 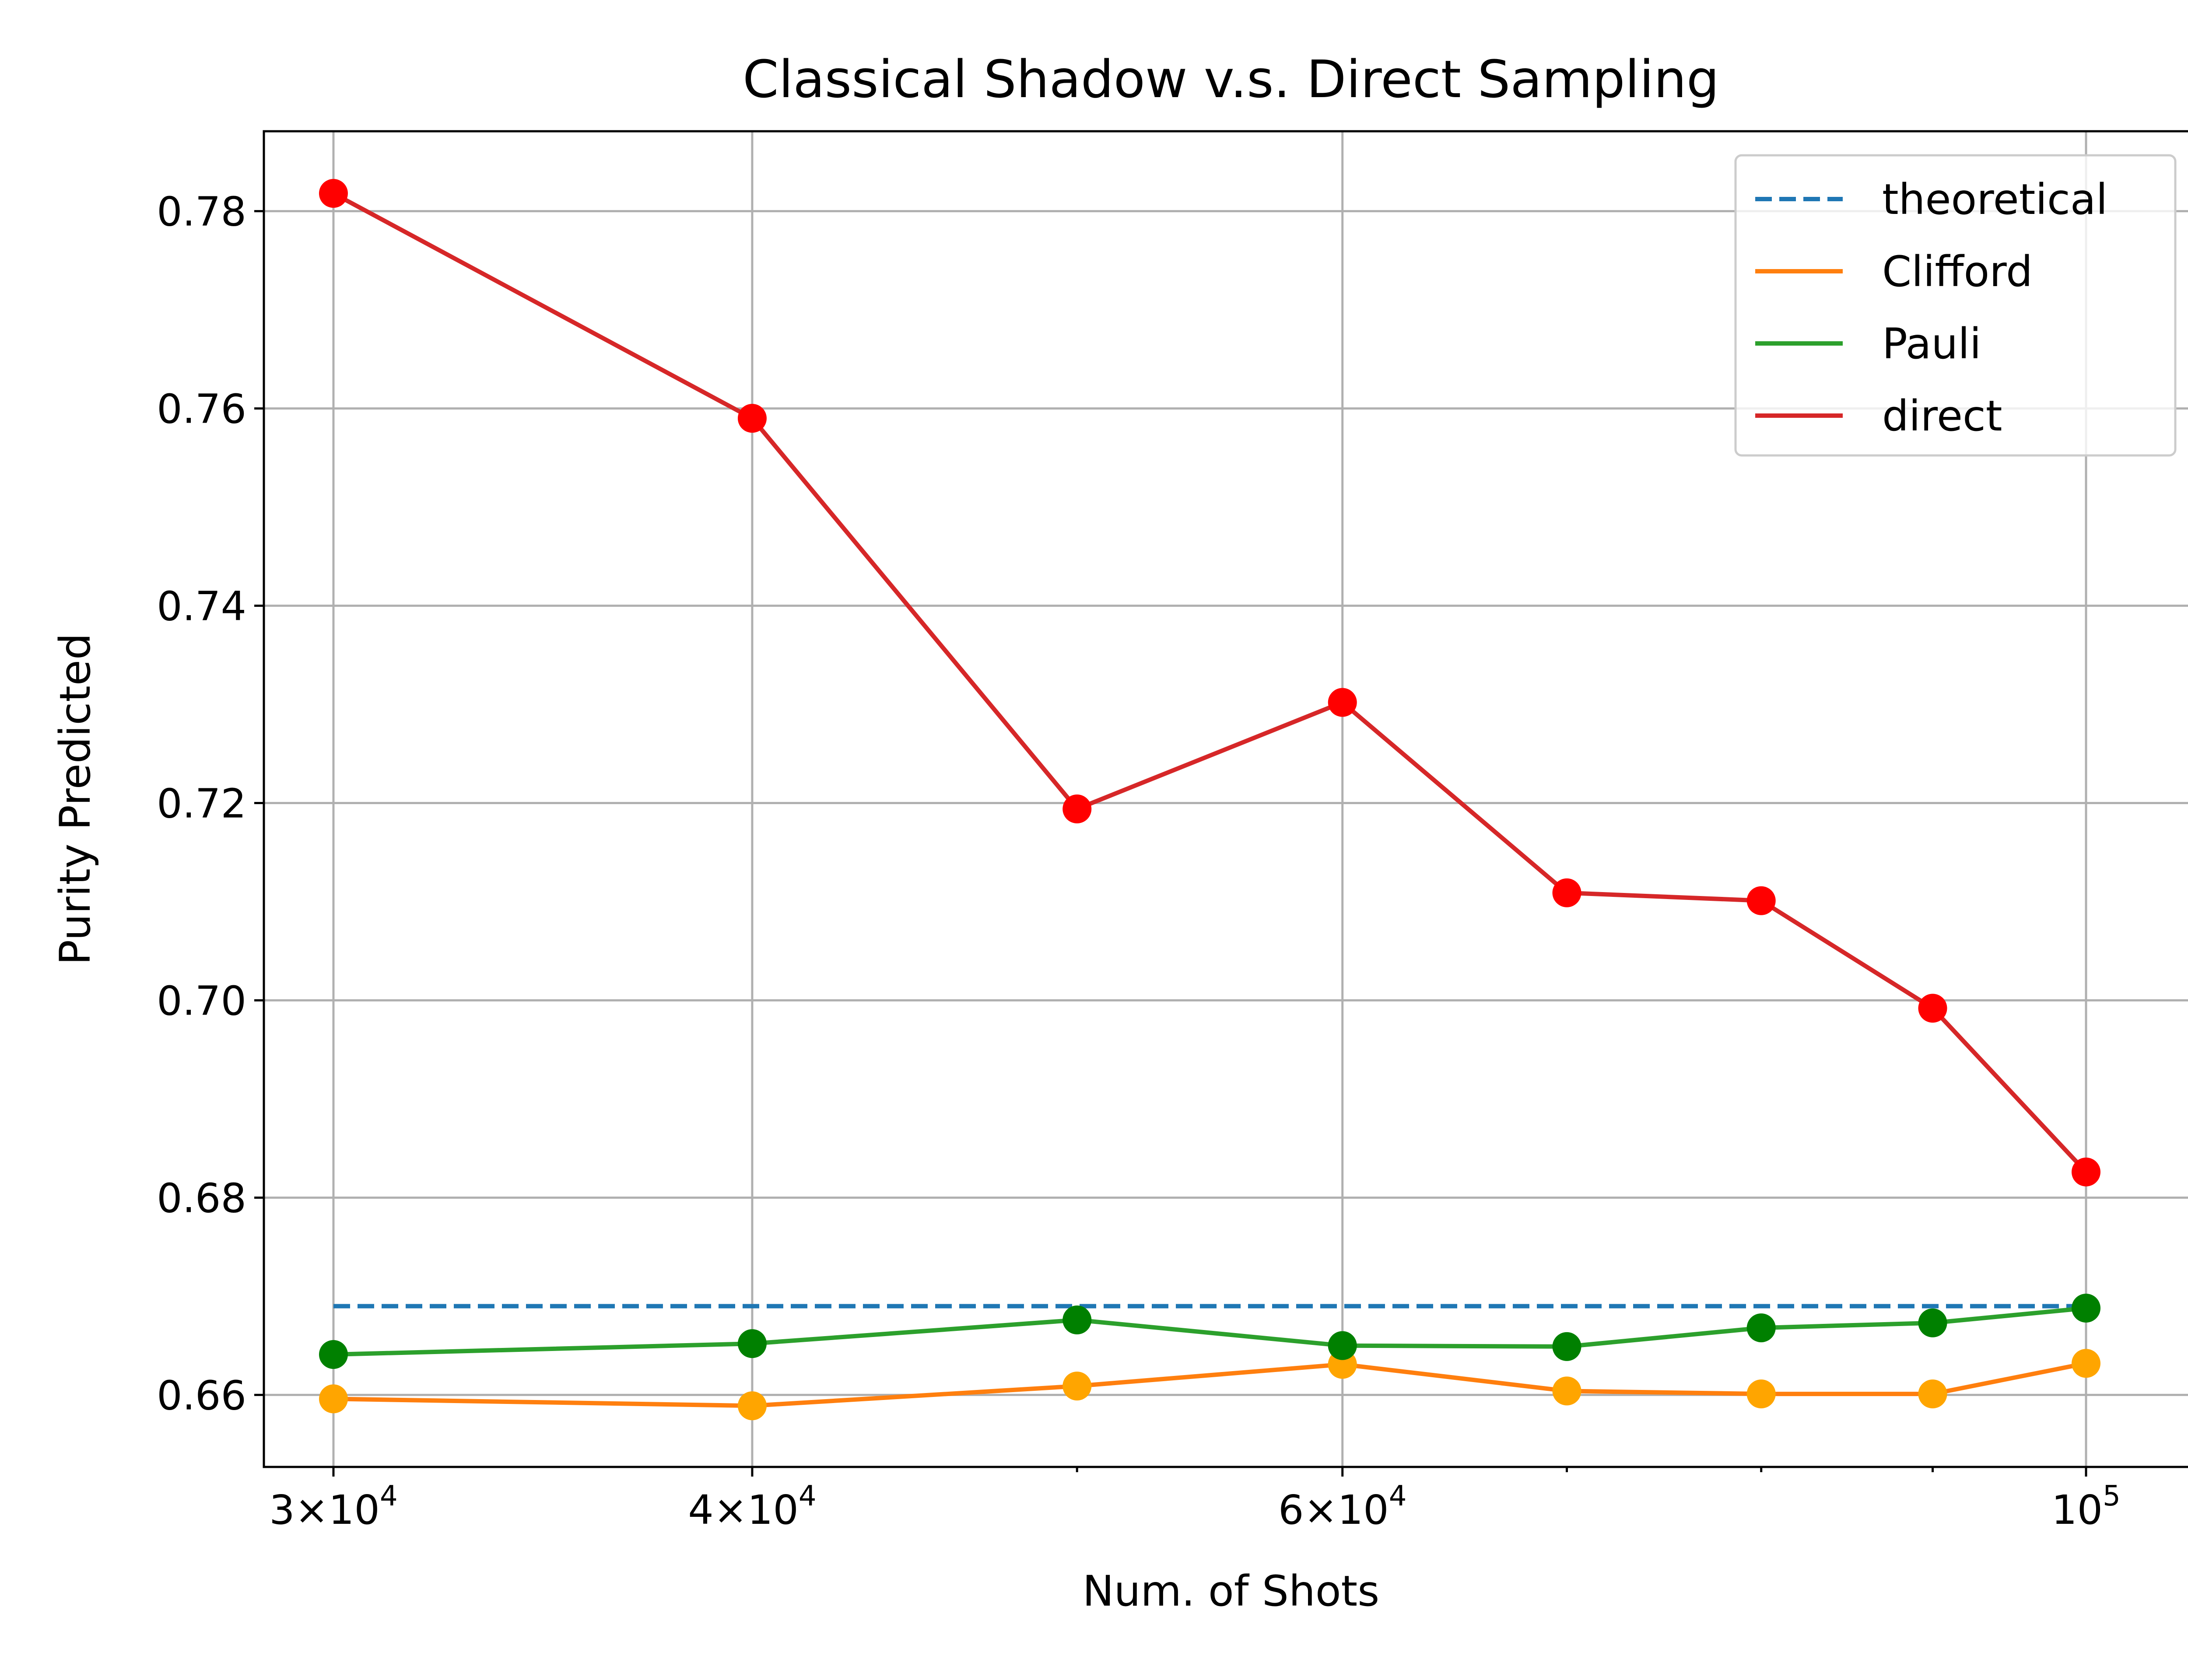 I want to click on legend-box, so click(x=1956, y=305).